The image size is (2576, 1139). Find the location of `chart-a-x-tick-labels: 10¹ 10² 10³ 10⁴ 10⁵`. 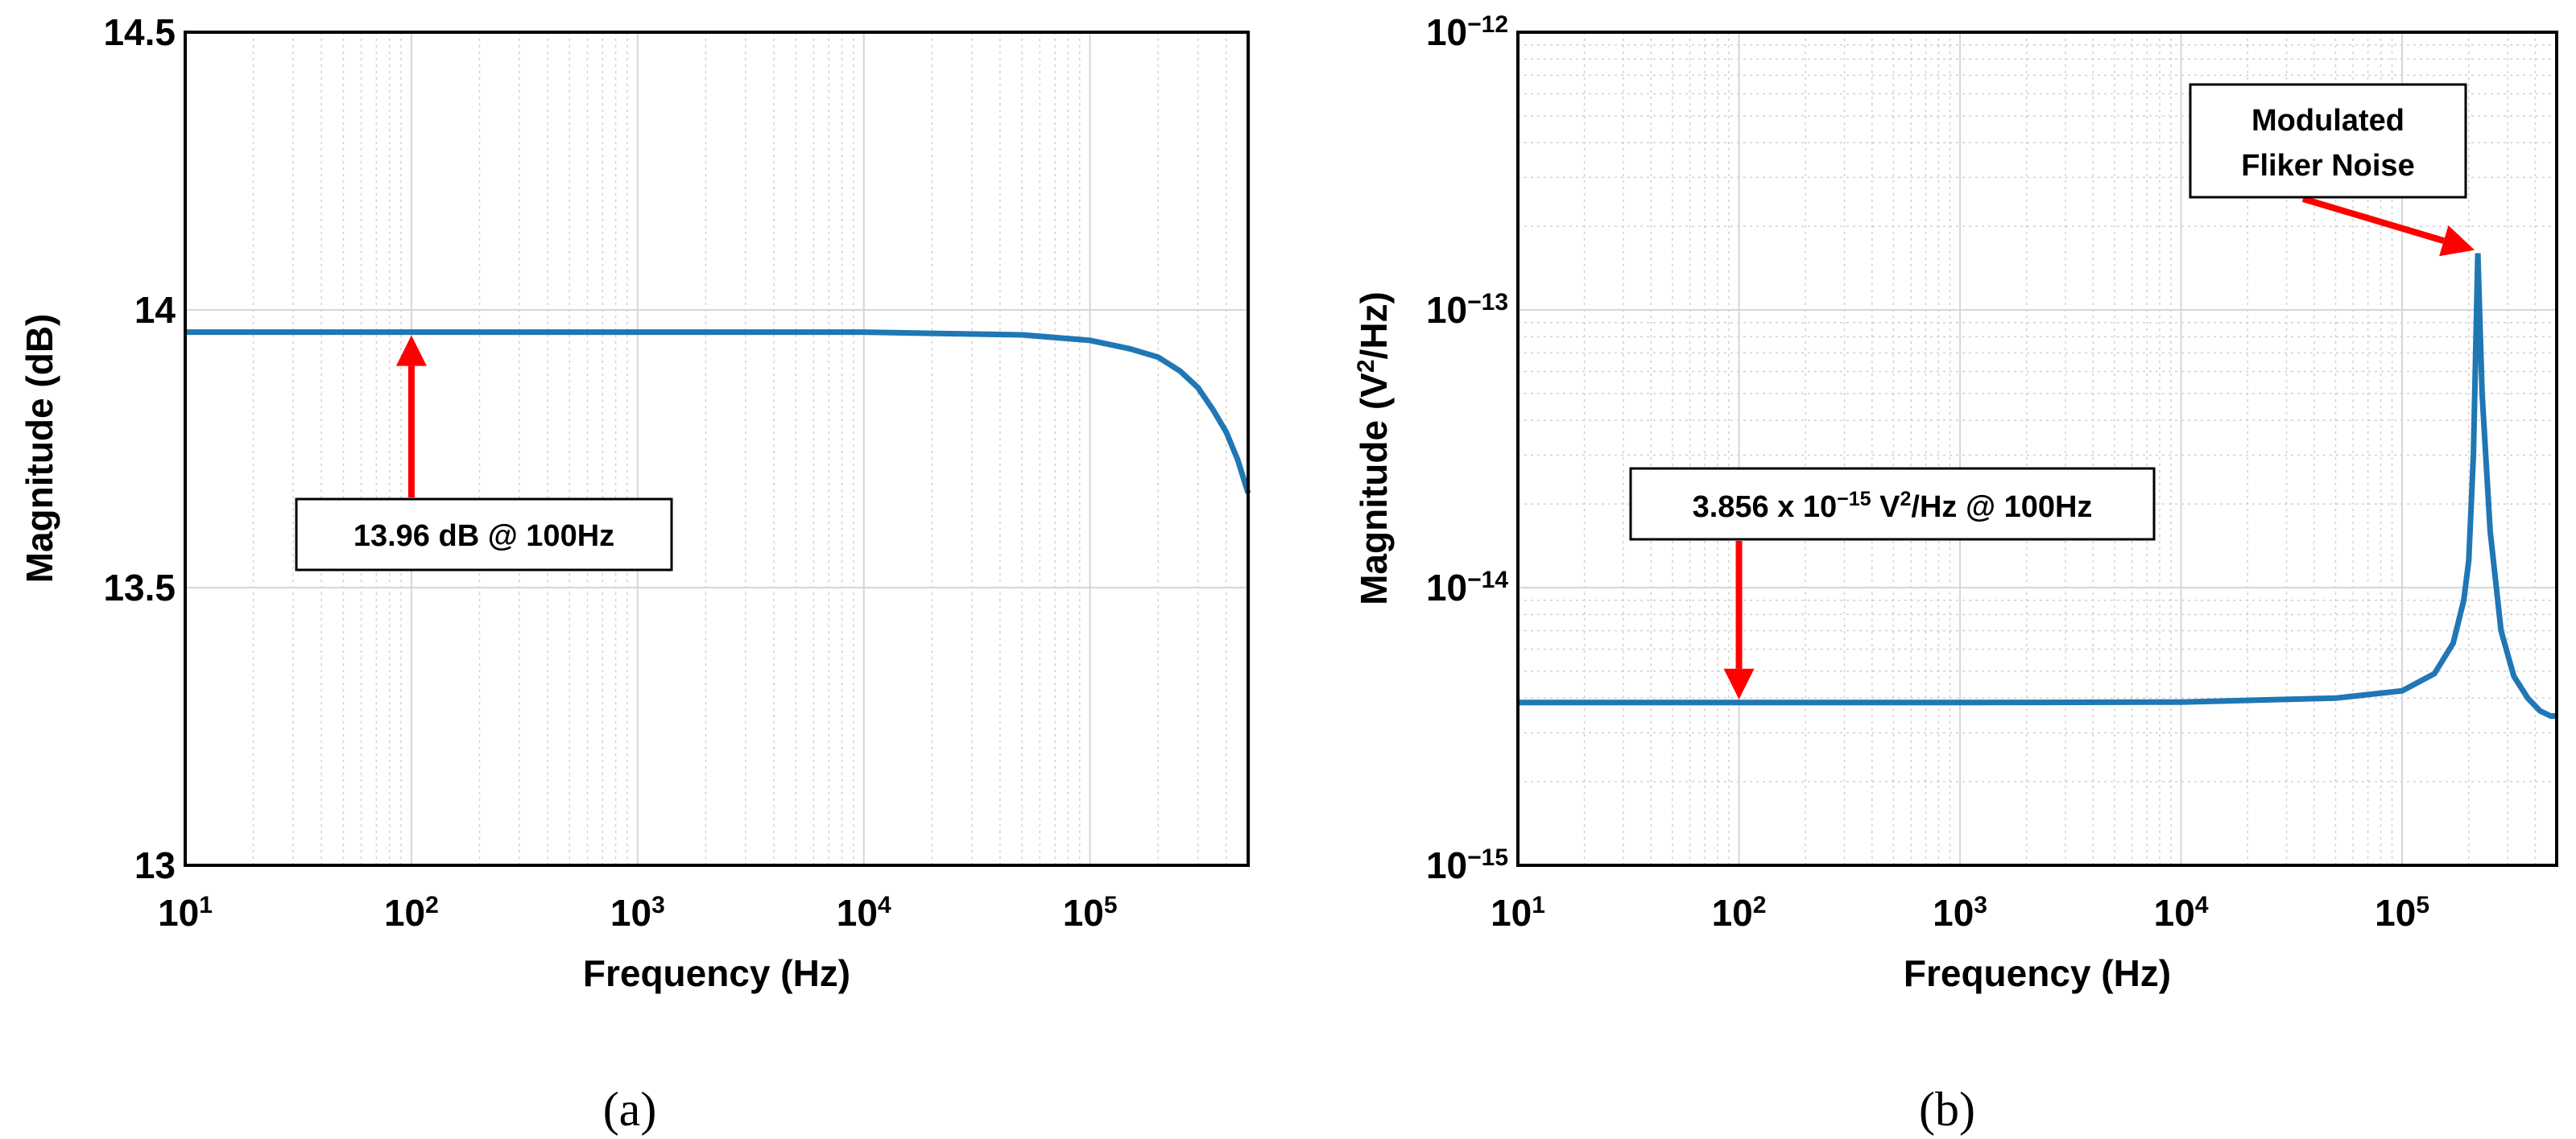

chart-a-x-tick-labels: 10¹ 10² 10³ 10⁴ 10⁵ is located at coordinates (638, 913).